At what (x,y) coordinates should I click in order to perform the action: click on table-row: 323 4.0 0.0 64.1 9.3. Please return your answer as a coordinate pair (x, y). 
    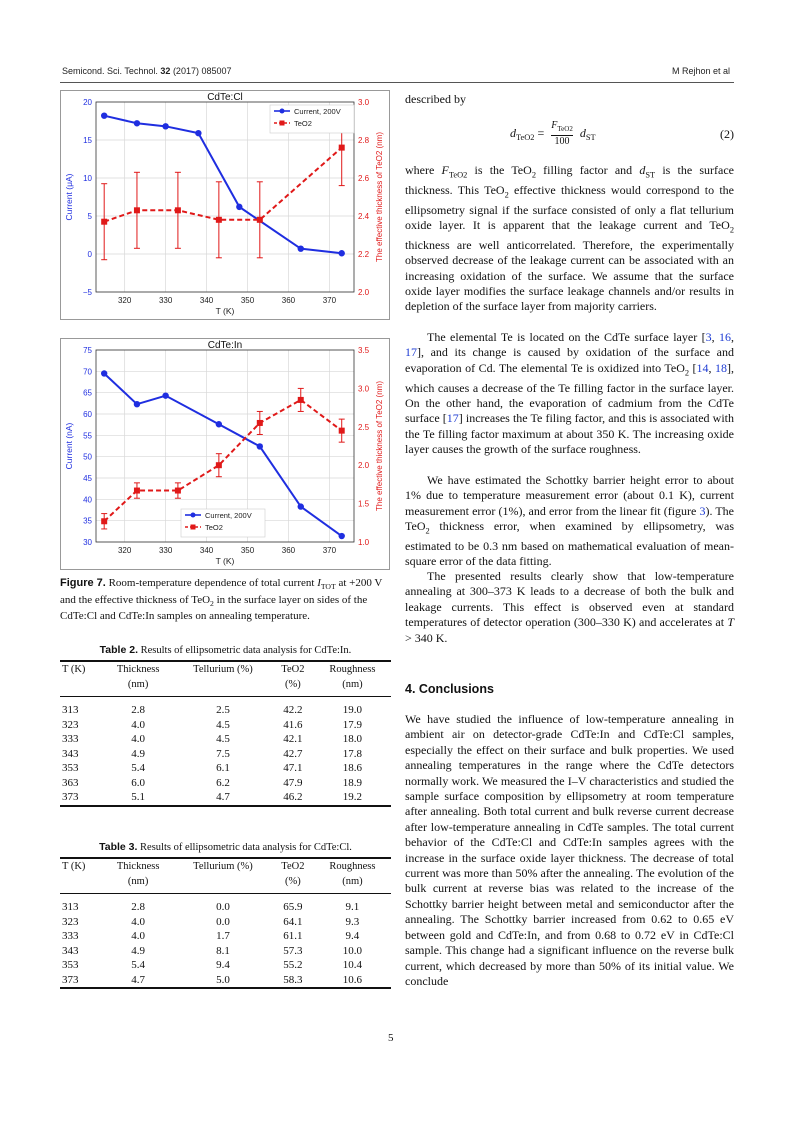
    Looking at the image, I should click on (225, 922).